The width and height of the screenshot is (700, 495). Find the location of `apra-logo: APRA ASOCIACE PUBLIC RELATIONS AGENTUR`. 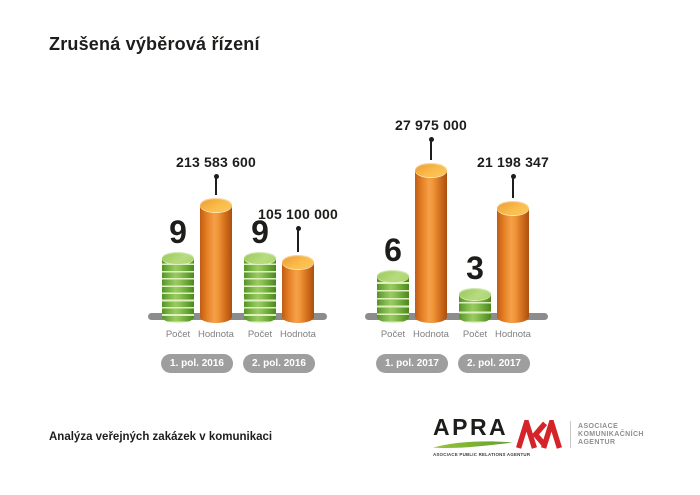

apra-logo: APRA ASOCIACE PUBLIC RELATIONS AGENTUR is located at coordinates (482, 437).